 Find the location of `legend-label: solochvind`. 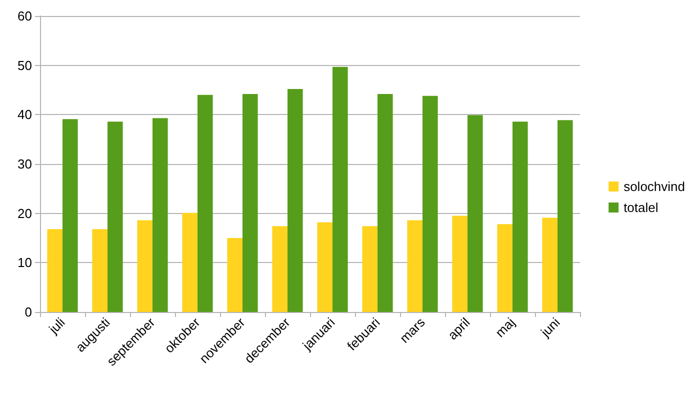

legend-label: solochvind is located at coordinates (655, 186).